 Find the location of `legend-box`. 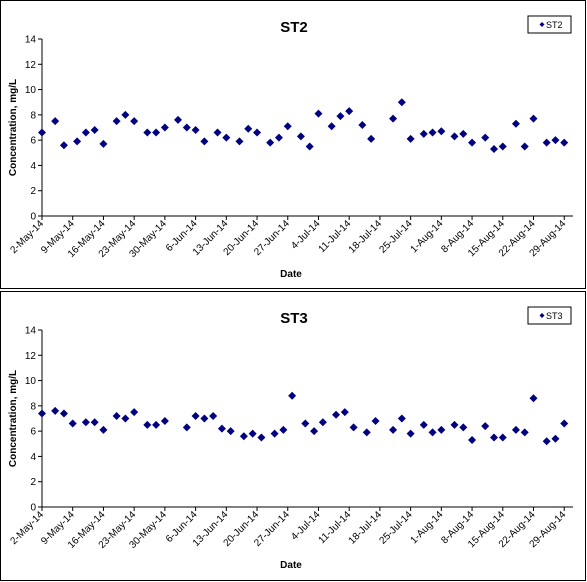

legend-box is located at coordinates (549, 24).